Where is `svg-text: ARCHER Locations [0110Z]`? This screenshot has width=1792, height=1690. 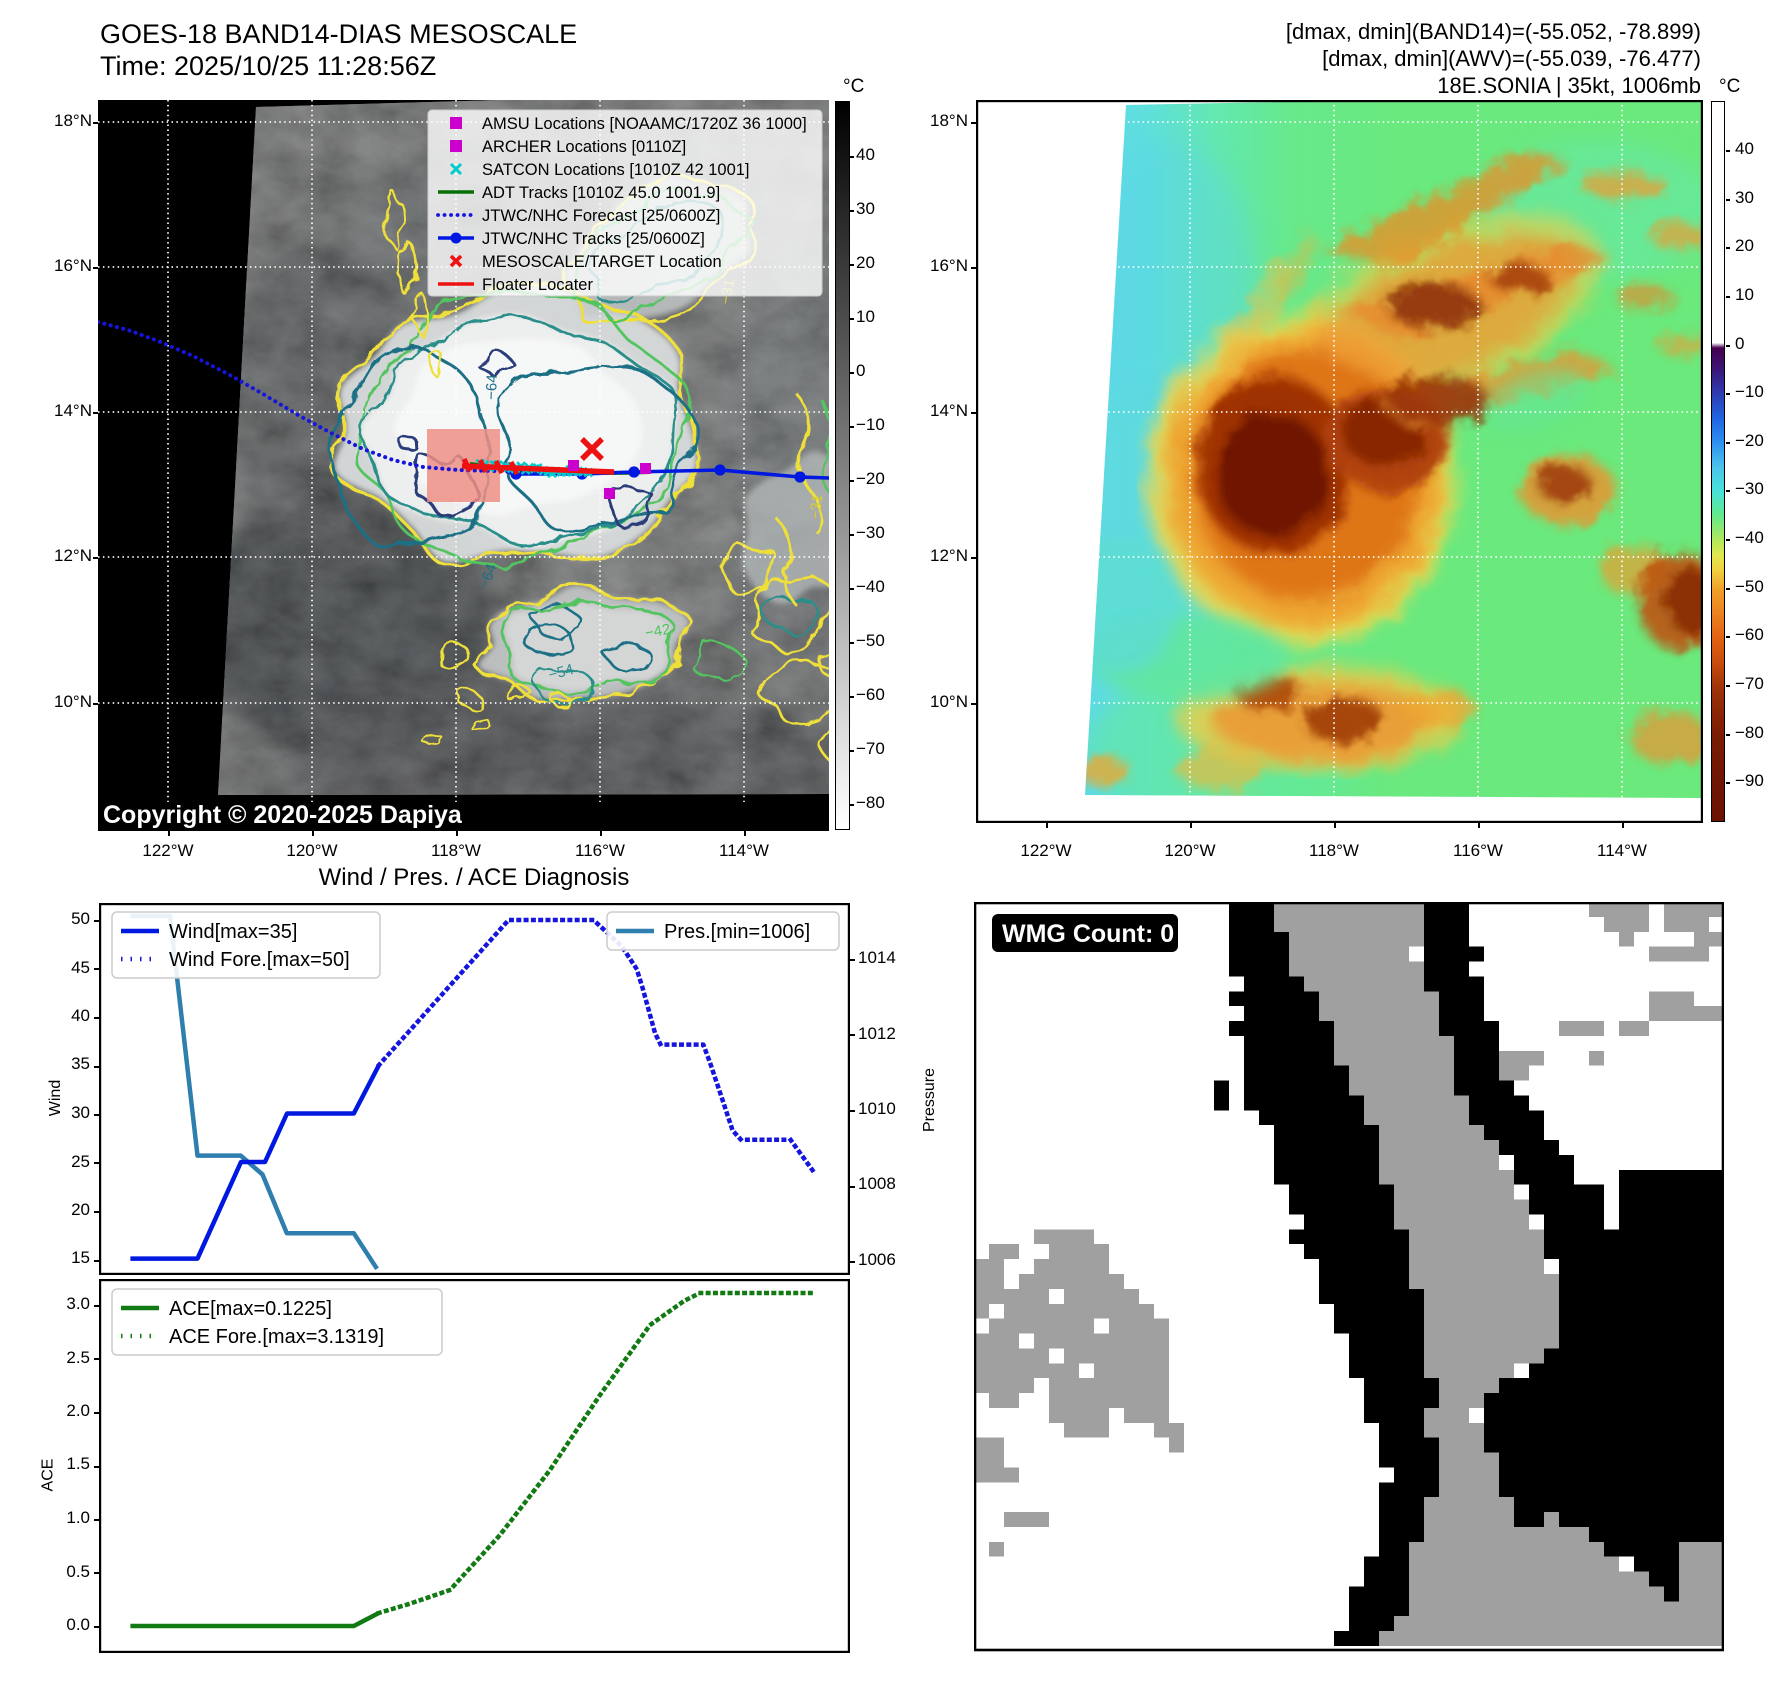
svg-text: ARCHER Locations [0110Z] is located at coordinates (584, 147).